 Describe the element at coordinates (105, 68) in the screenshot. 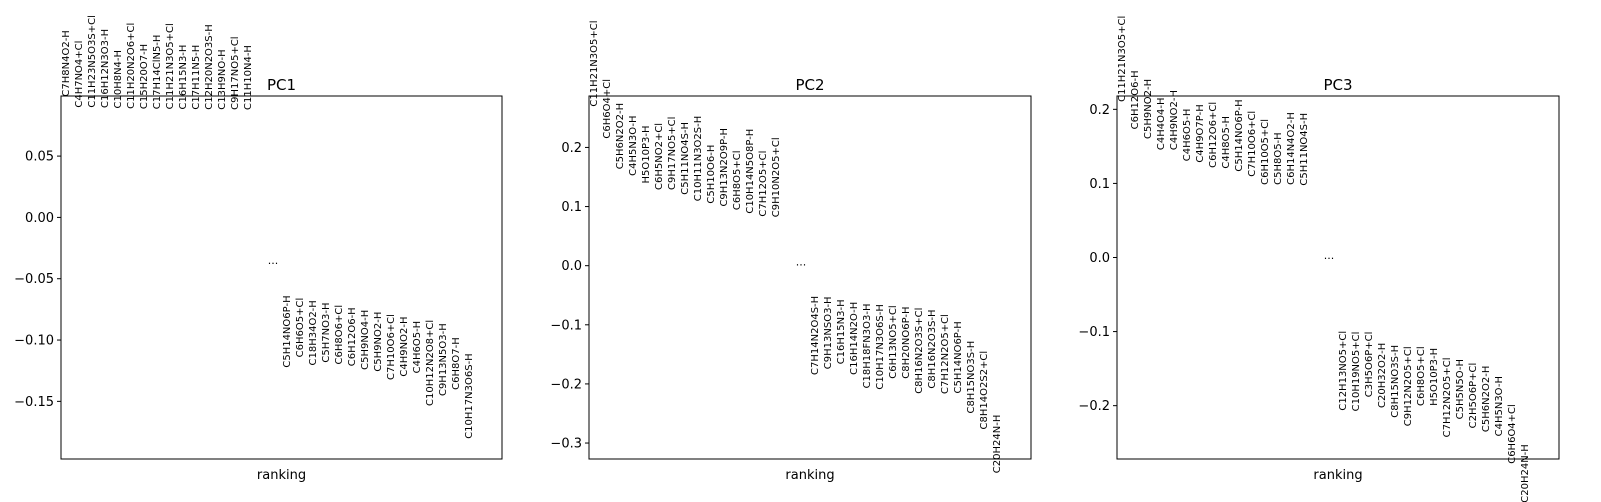

I see `gene-label: C16H12N3O3-H` at that location.